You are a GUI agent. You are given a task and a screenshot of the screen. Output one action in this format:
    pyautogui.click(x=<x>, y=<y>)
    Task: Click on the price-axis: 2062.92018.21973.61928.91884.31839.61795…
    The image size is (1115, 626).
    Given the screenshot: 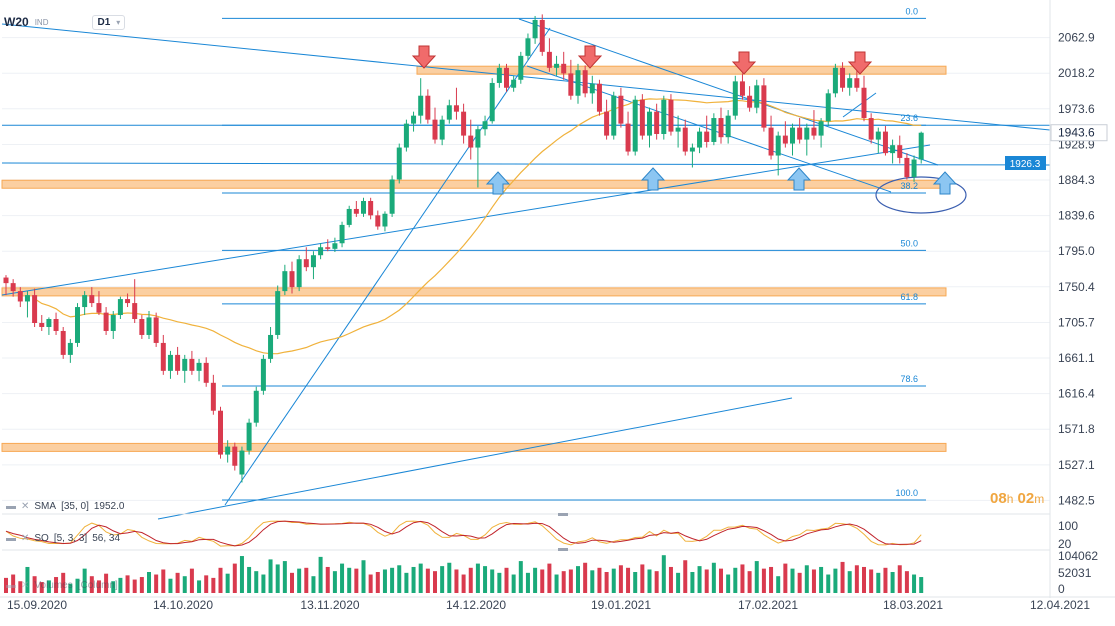 What is the action you would take?
    pyautogui.click(x=1072, y=299)
    